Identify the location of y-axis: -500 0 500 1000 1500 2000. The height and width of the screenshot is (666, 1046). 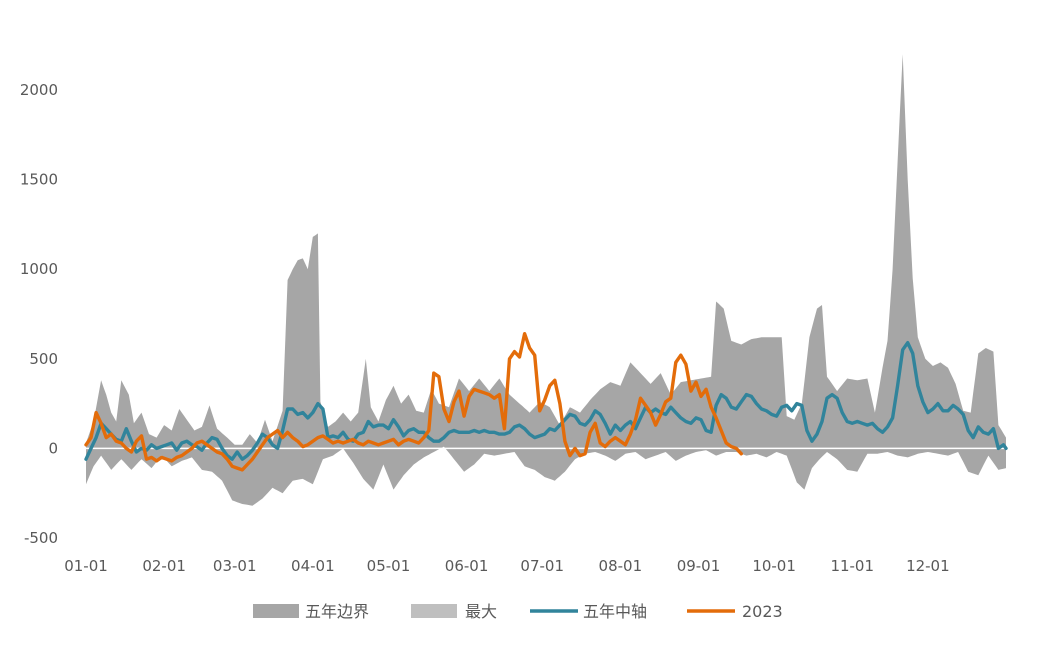
(39, 314).